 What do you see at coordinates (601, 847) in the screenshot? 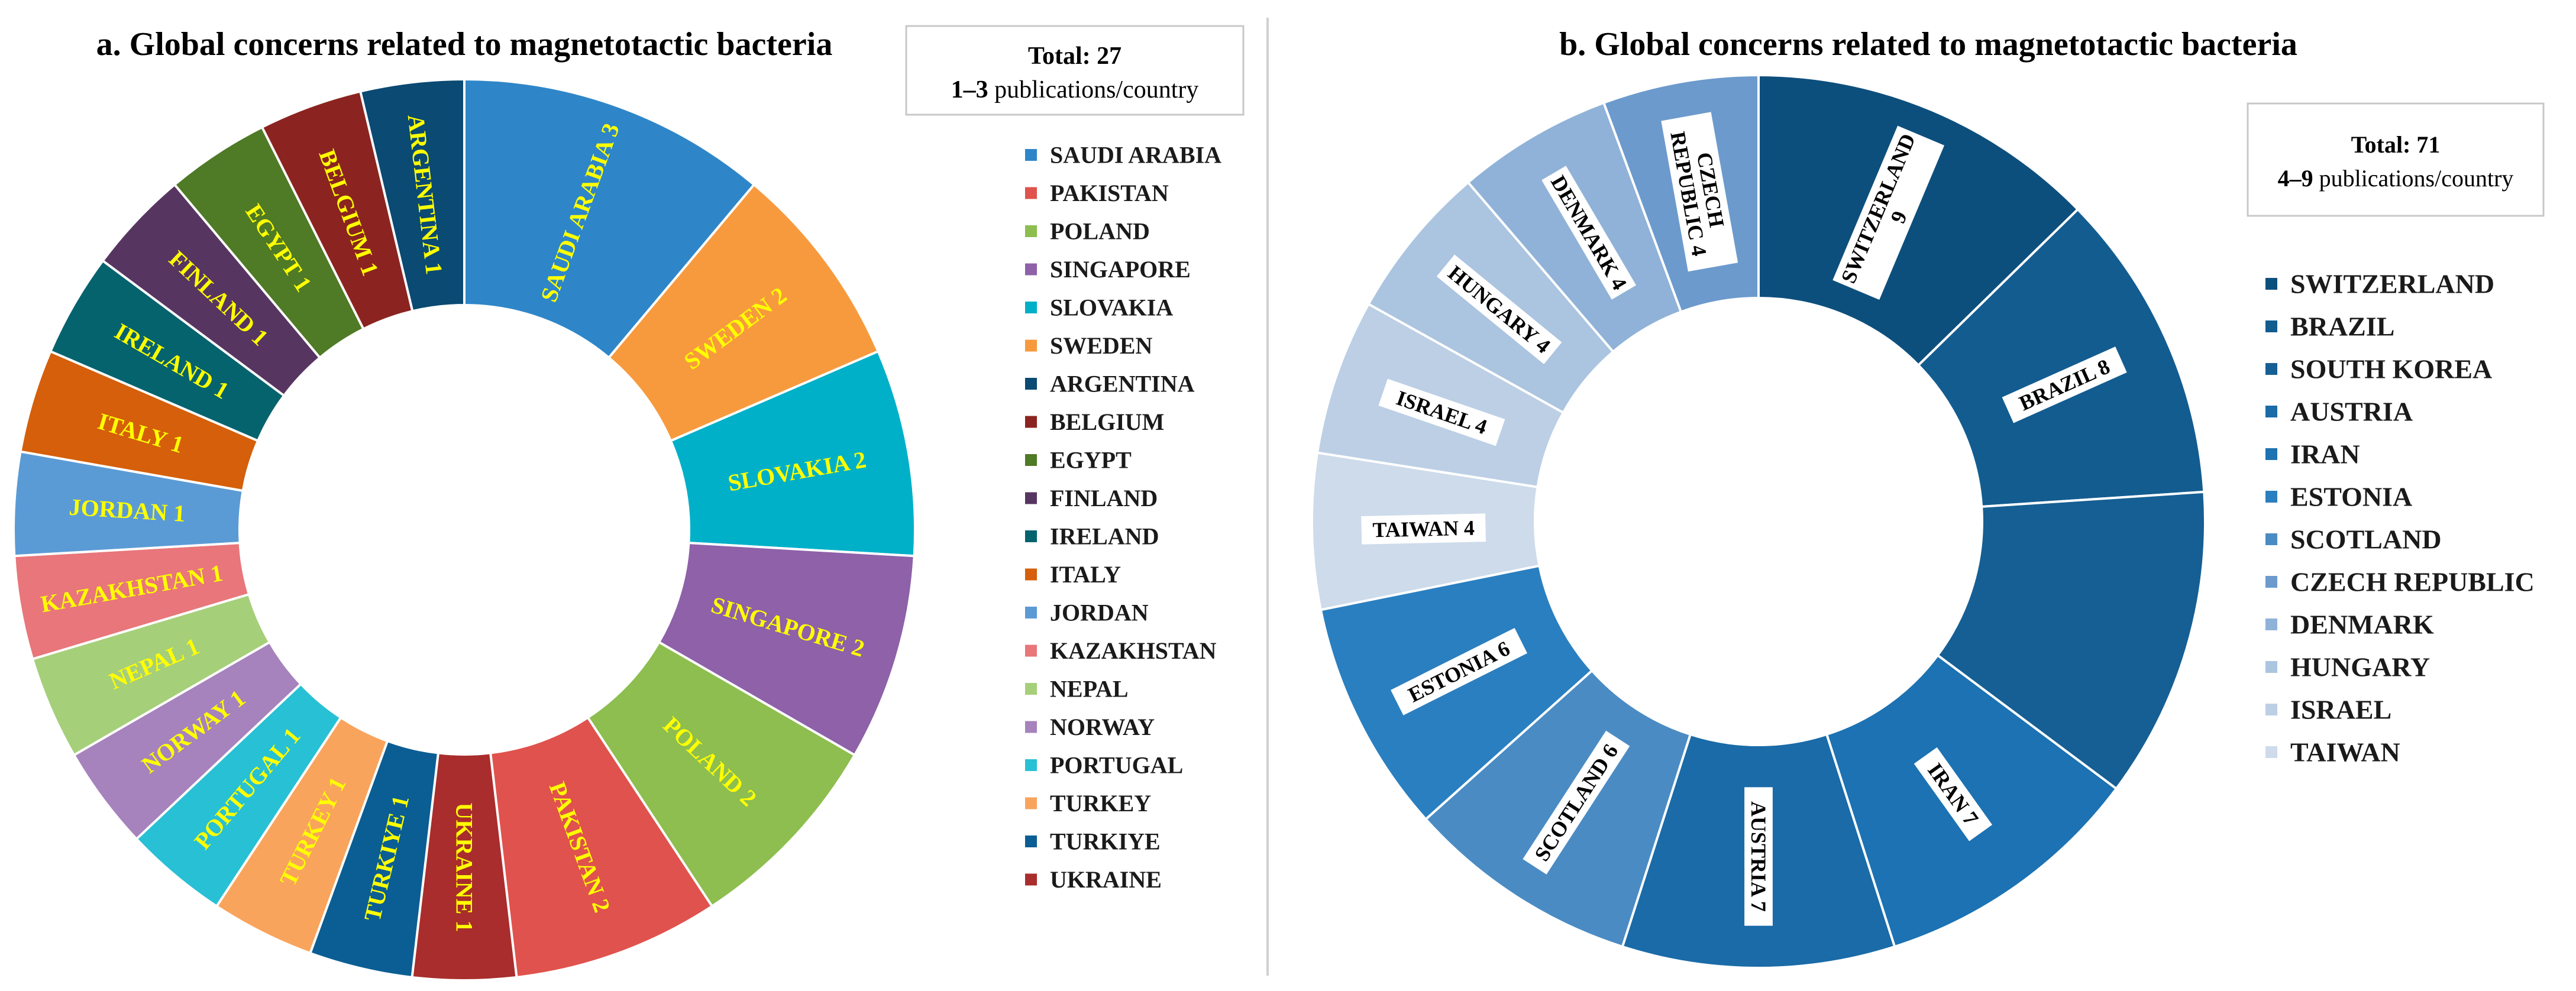
I see `chart-a-slice-pakistan` at bounding box center [601, 847].